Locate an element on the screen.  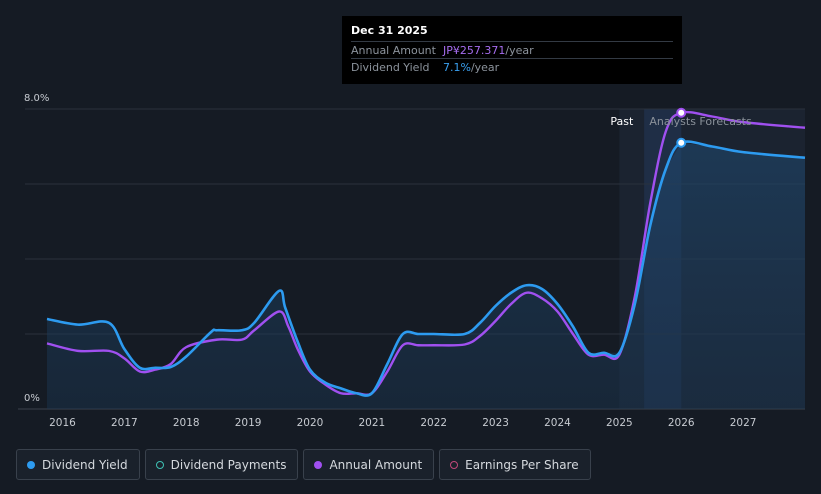
x-tick-label: 2027 is located at coordinates (743, 423).